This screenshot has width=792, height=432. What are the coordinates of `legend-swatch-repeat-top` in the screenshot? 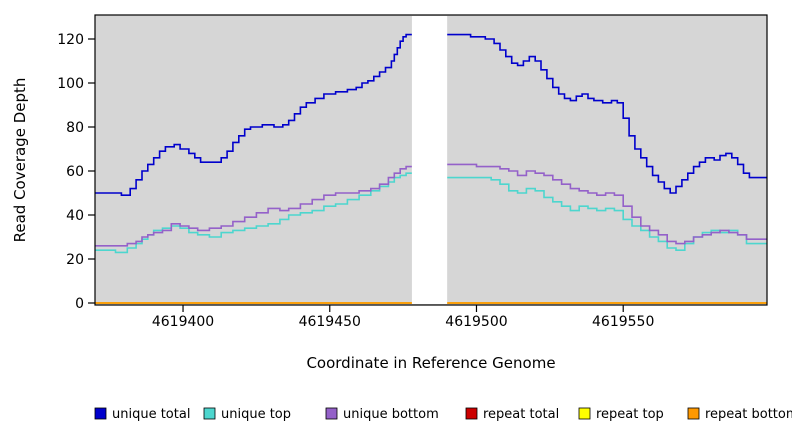 It's located at (584, 413).